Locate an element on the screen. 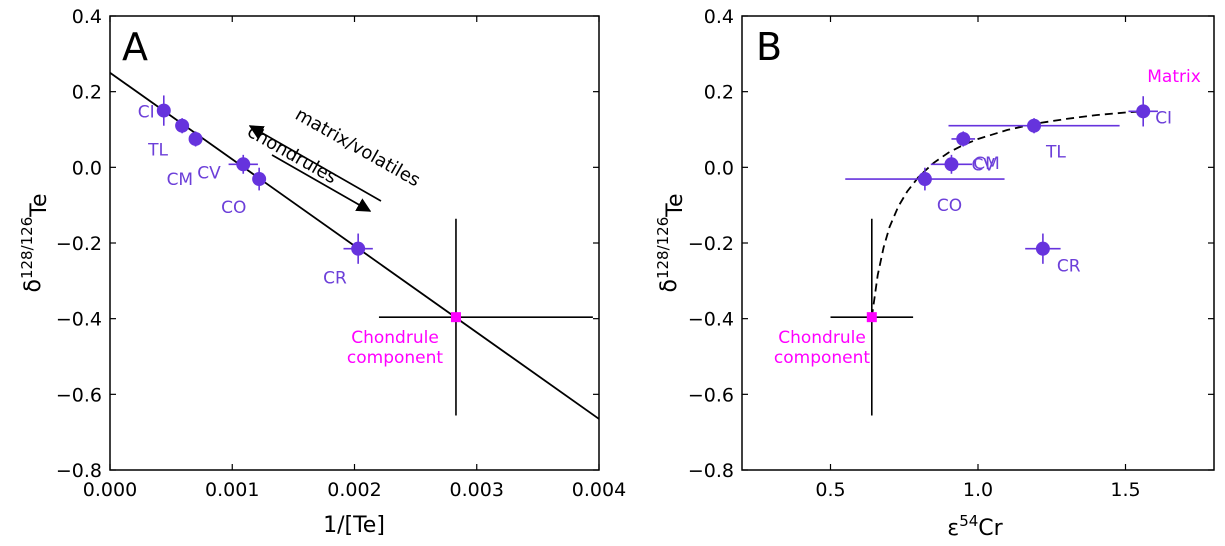  y-tick-label-b: 0.2 is located at coordinates (719, 93).